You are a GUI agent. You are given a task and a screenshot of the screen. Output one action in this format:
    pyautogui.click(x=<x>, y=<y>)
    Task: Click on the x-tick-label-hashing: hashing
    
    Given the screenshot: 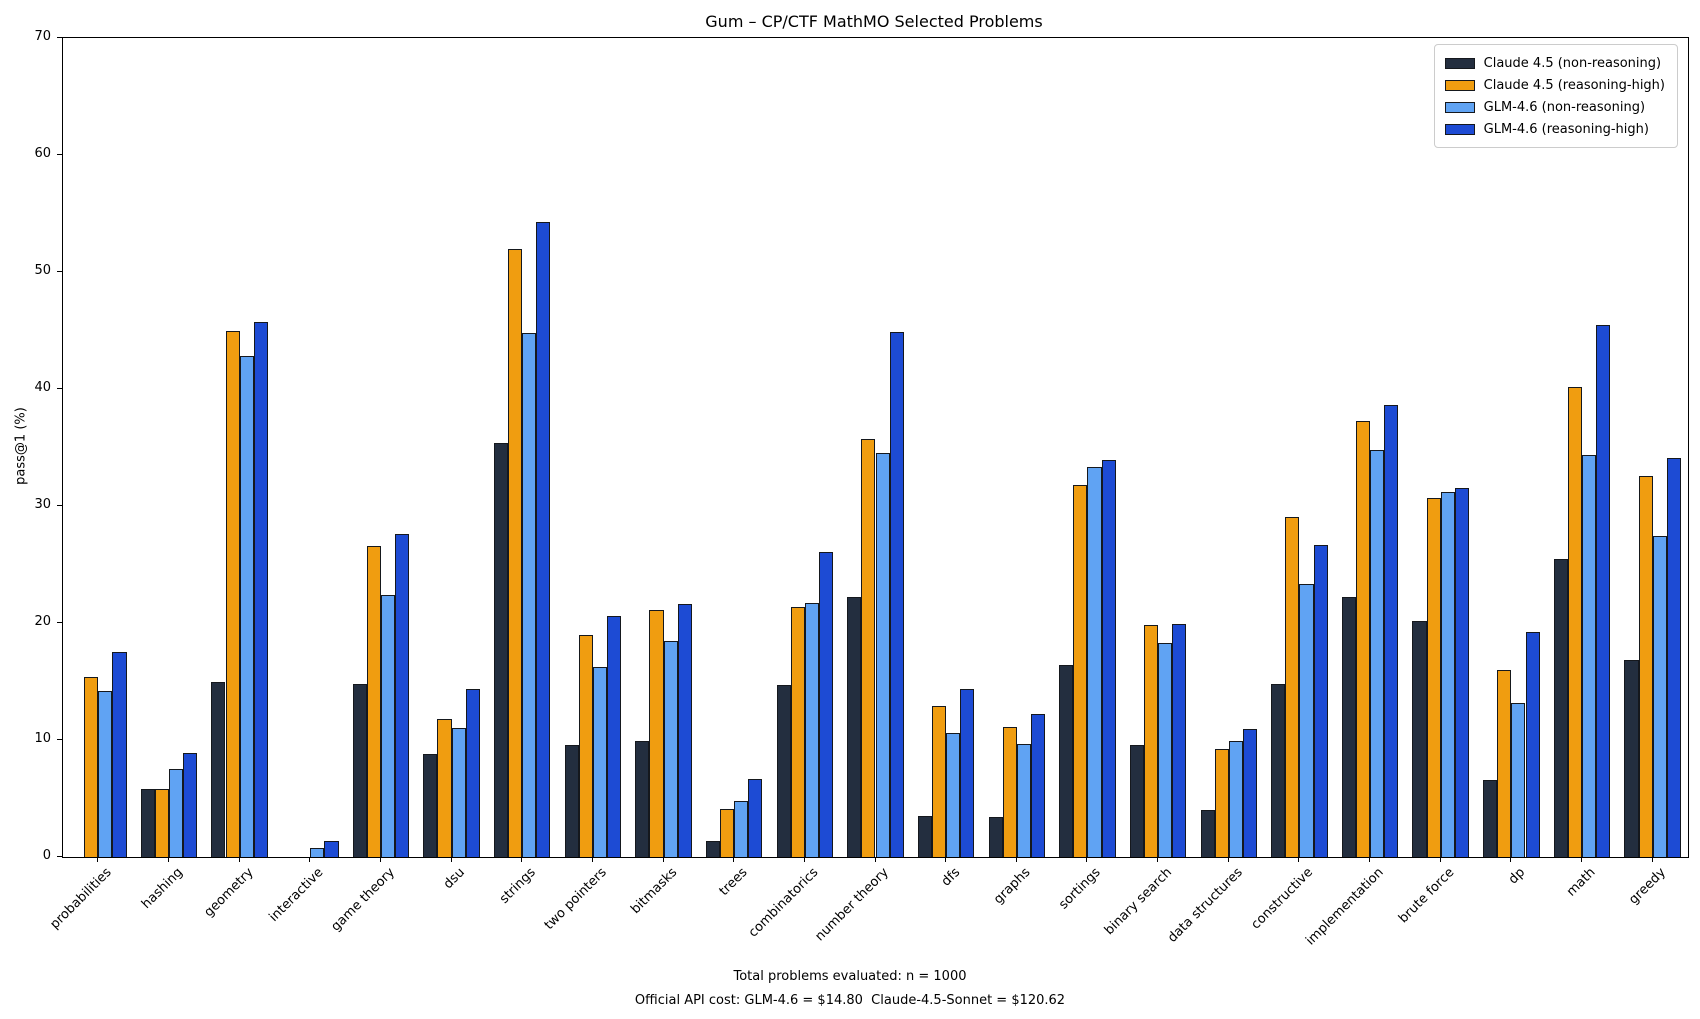 What is the action you would take?
    pyautogui.click(x=162, y=888)
    